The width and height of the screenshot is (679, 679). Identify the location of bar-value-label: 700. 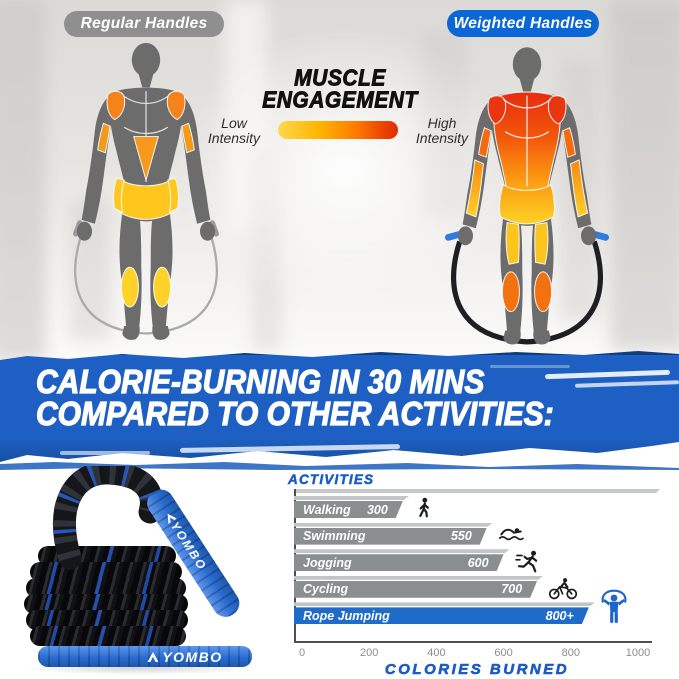
(512, 589).